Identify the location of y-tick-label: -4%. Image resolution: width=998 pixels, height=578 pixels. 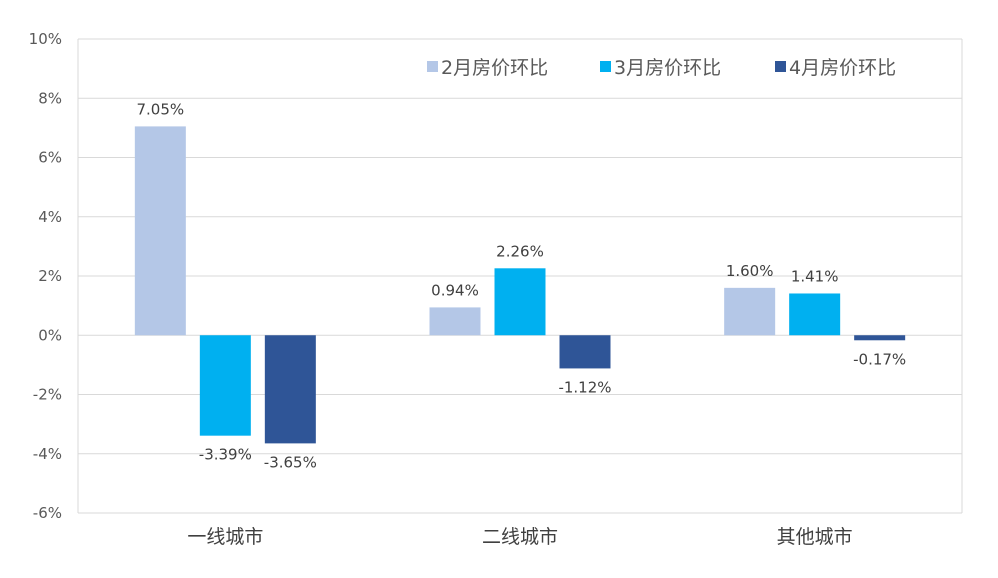
(47, 454).